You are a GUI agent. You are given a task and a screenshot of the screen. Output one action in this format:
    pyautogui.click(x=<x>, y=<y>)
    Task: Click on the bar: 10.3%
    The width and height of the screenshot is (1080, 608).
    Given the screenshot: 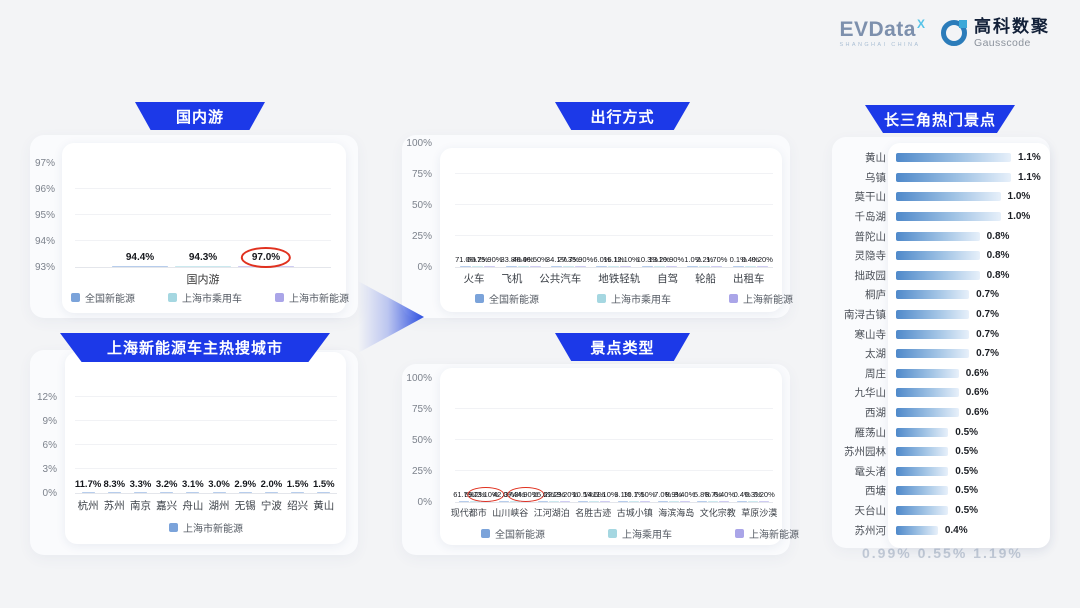 What is the action you would take?
    pyautogui.click(x=647, y=261)
    